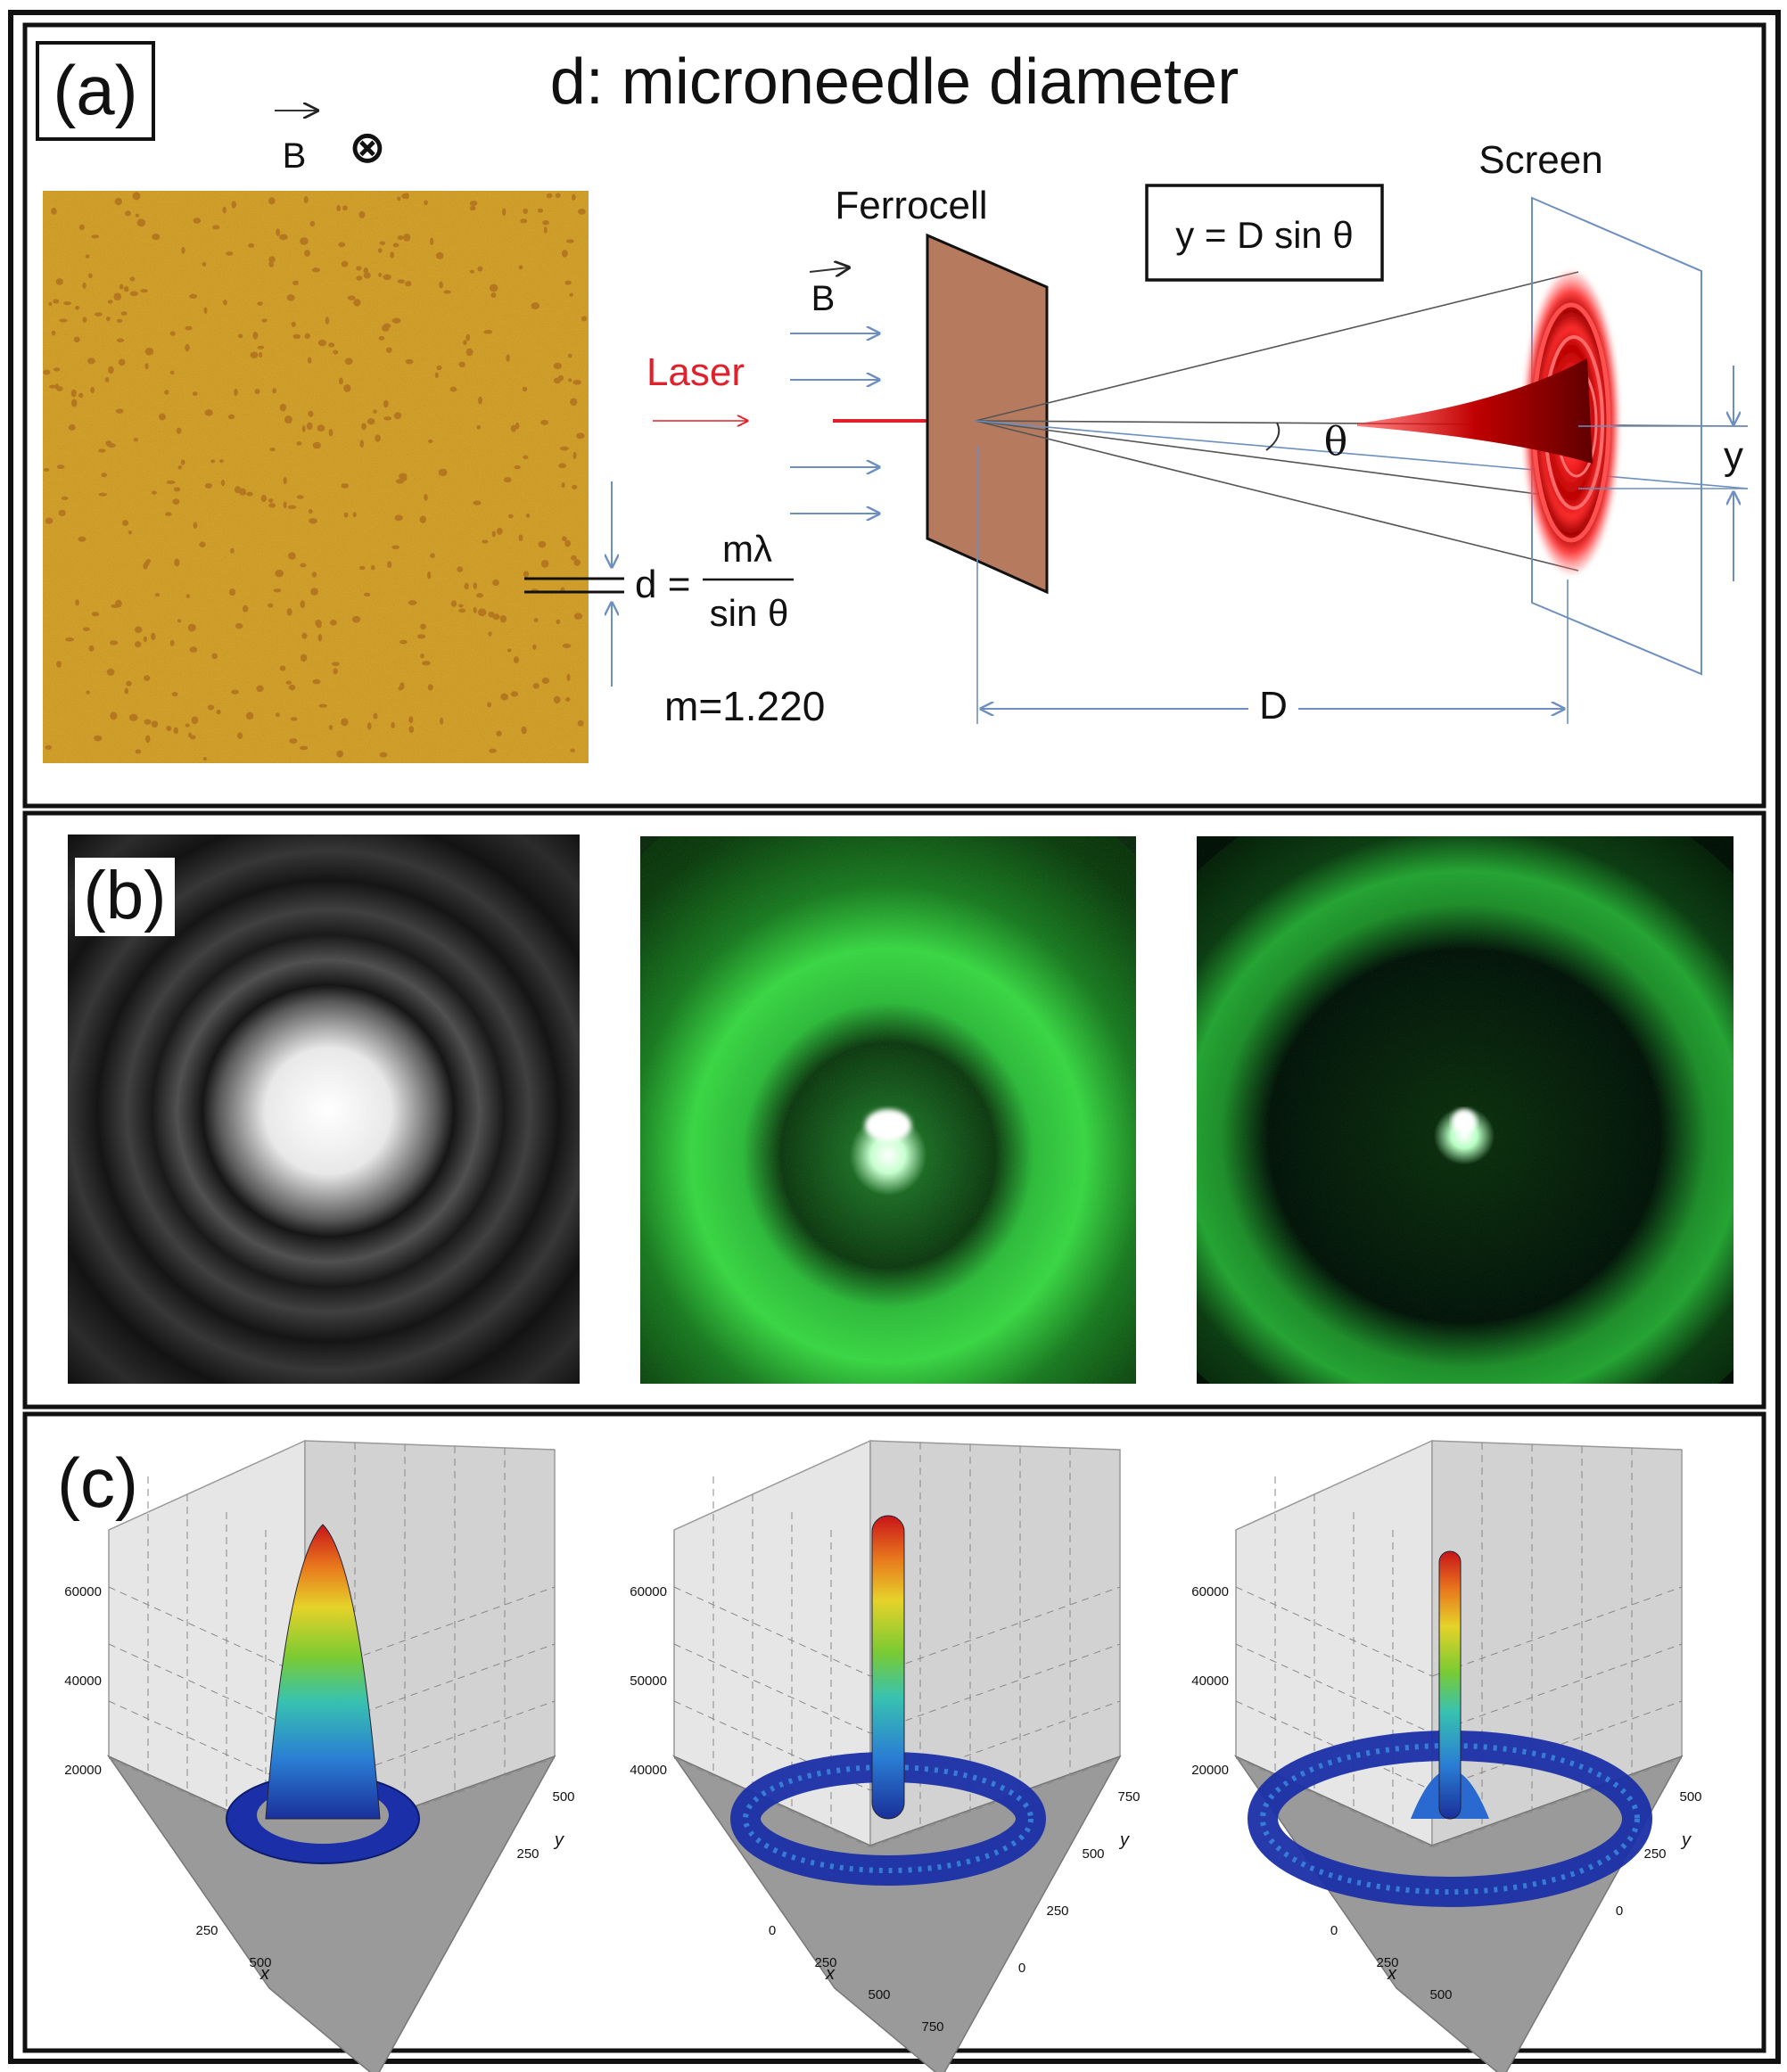 This screenshot has width=1787, height=2072. Describe the element at coordinates (1273, 436) in the screenshot. I see `angle-arc` at that location.